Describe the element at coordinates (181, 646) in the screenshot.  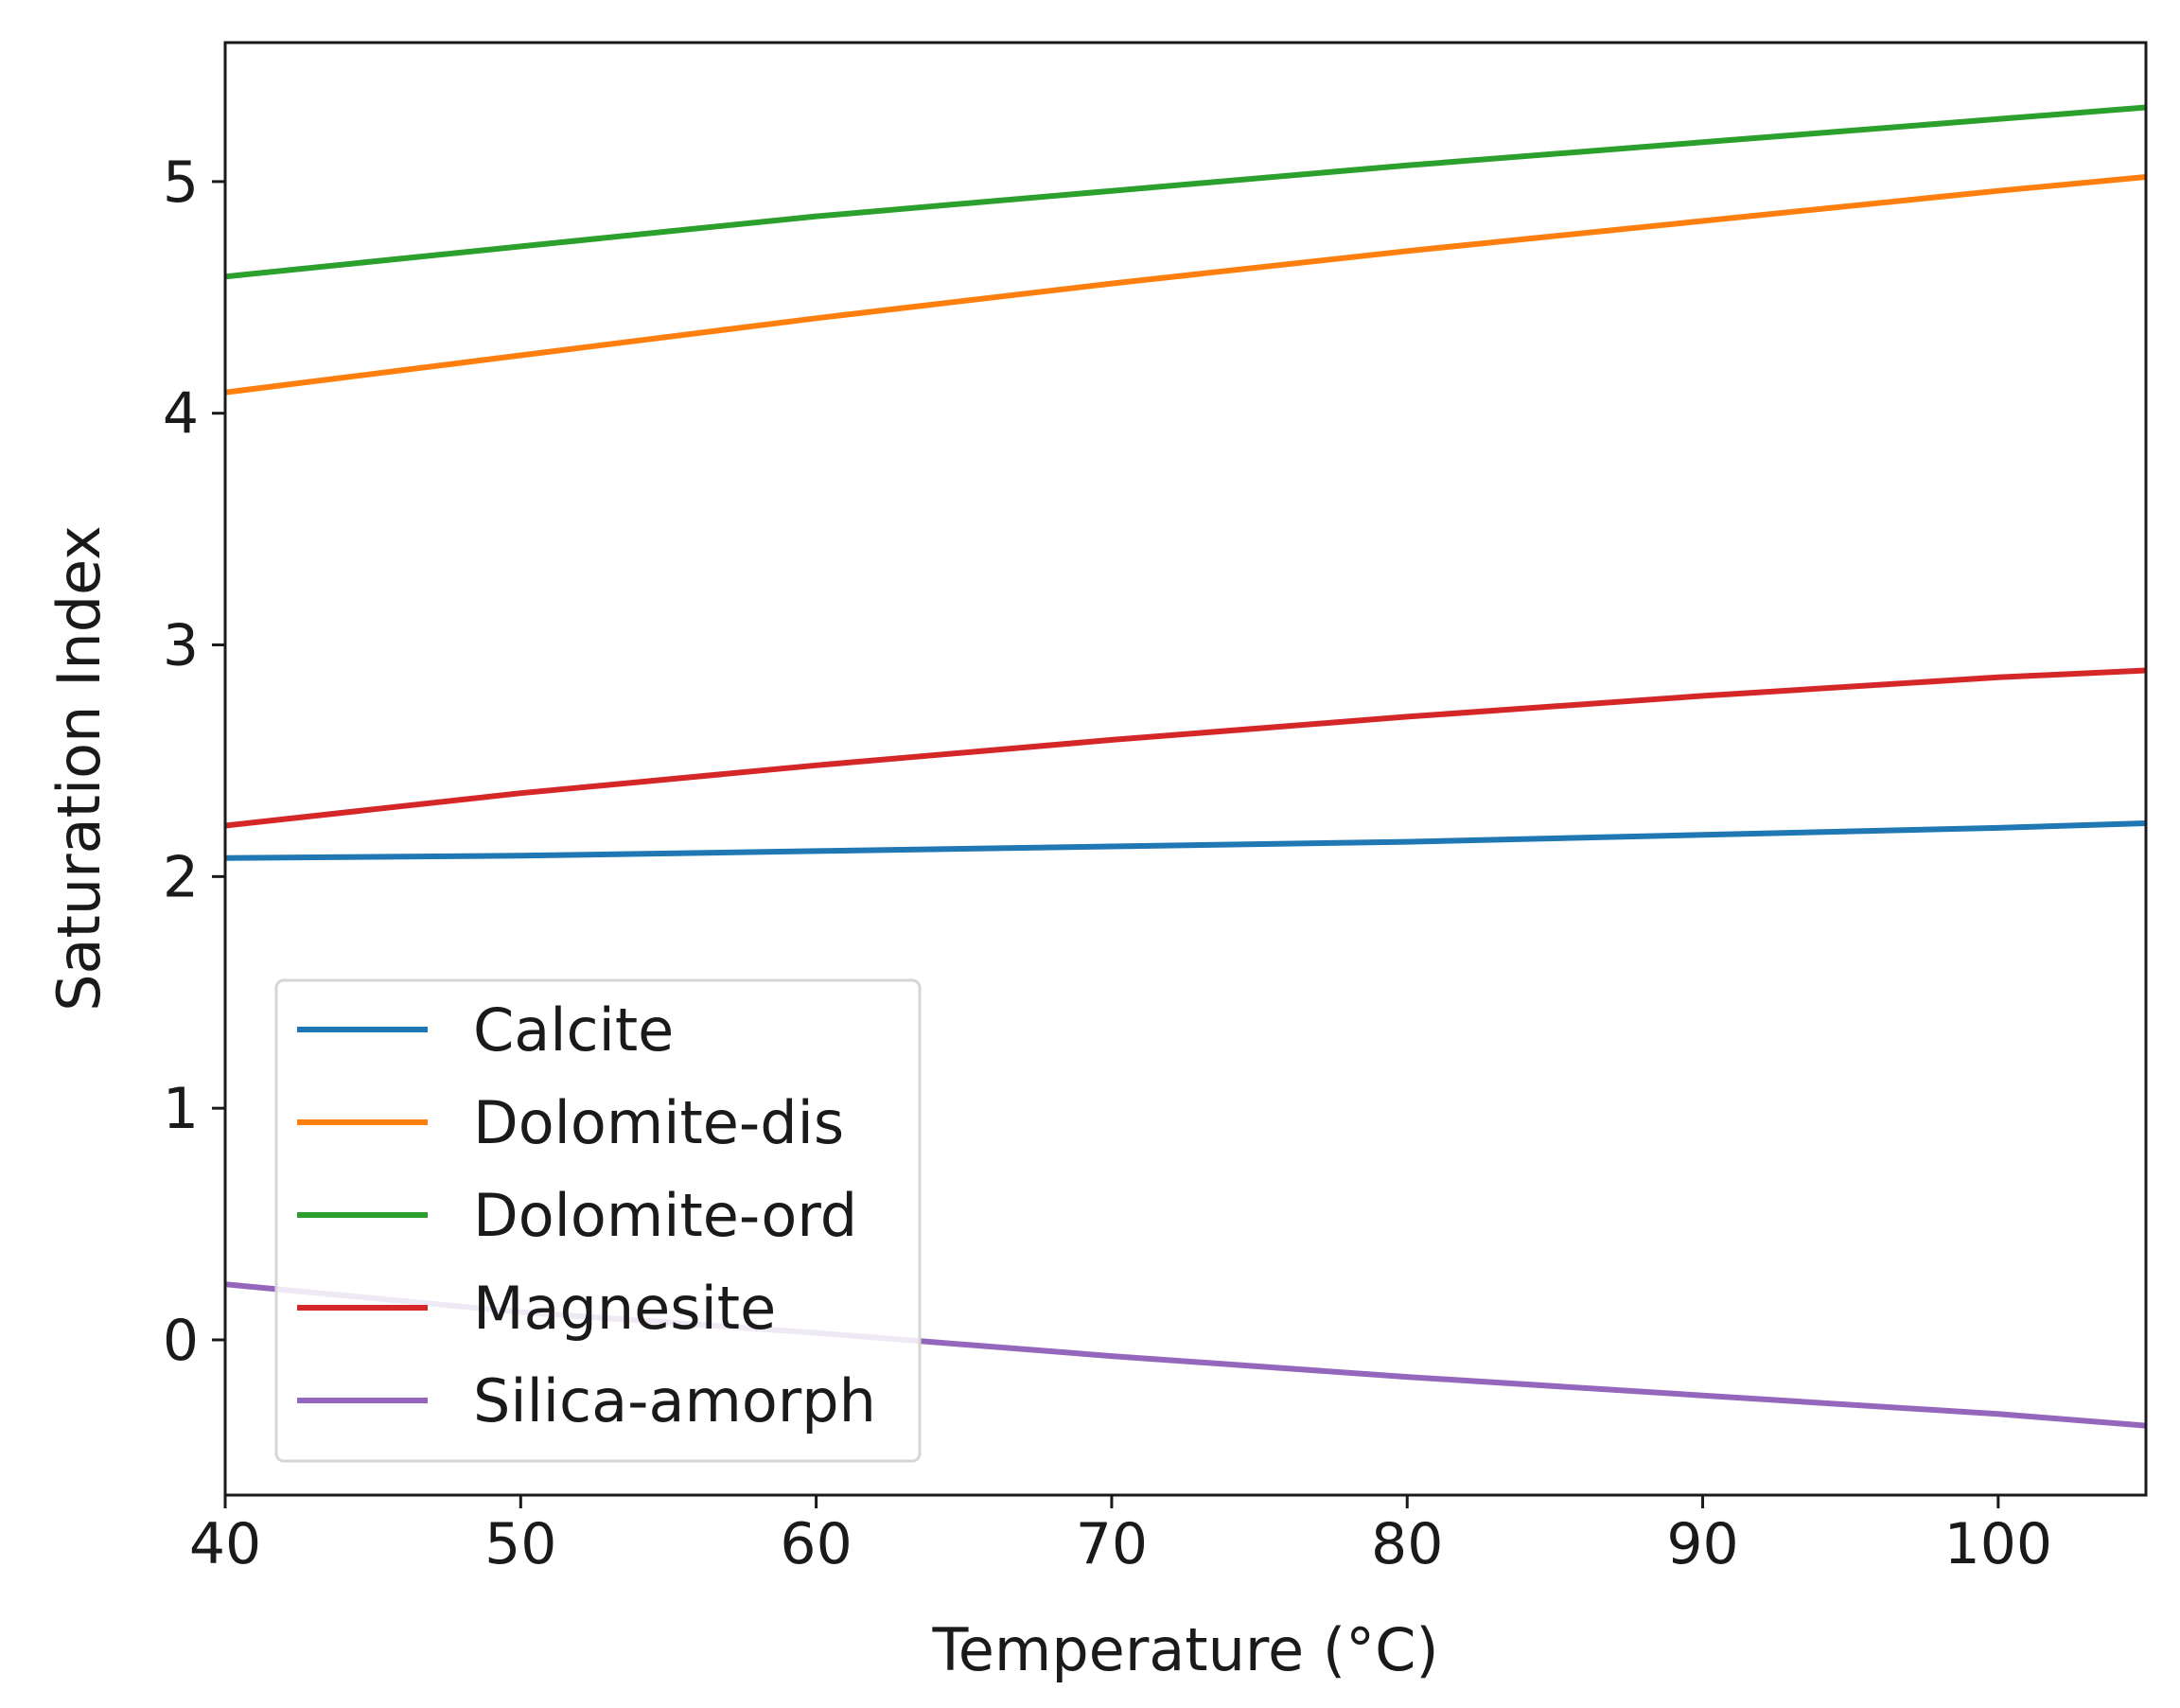
I see `y-tick-label: 3` at that location.